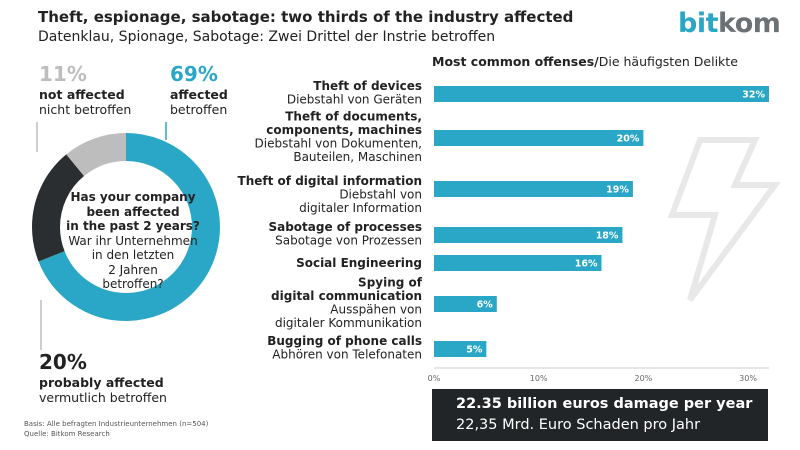 This screenshot has height=450, width=800. I want to click on lightning-watermark, so click(724, 219).